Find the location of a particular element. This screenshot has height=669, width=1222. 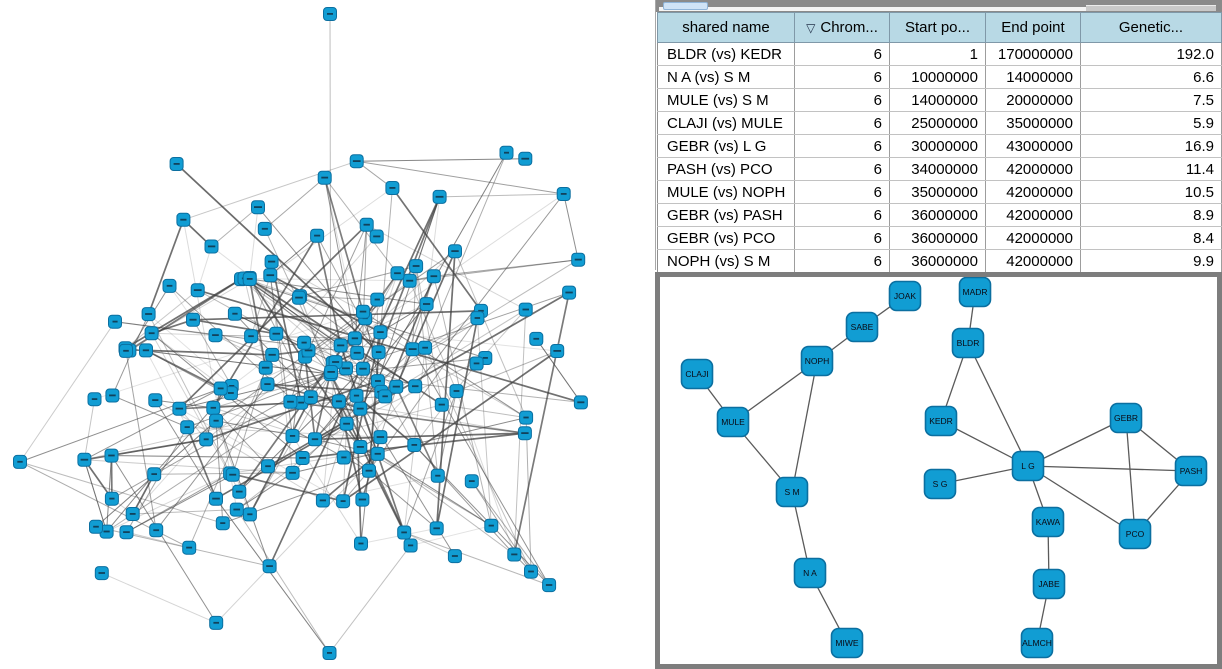

subnetwork-edge-gebr-pco is located at coordinates (1130, 476).